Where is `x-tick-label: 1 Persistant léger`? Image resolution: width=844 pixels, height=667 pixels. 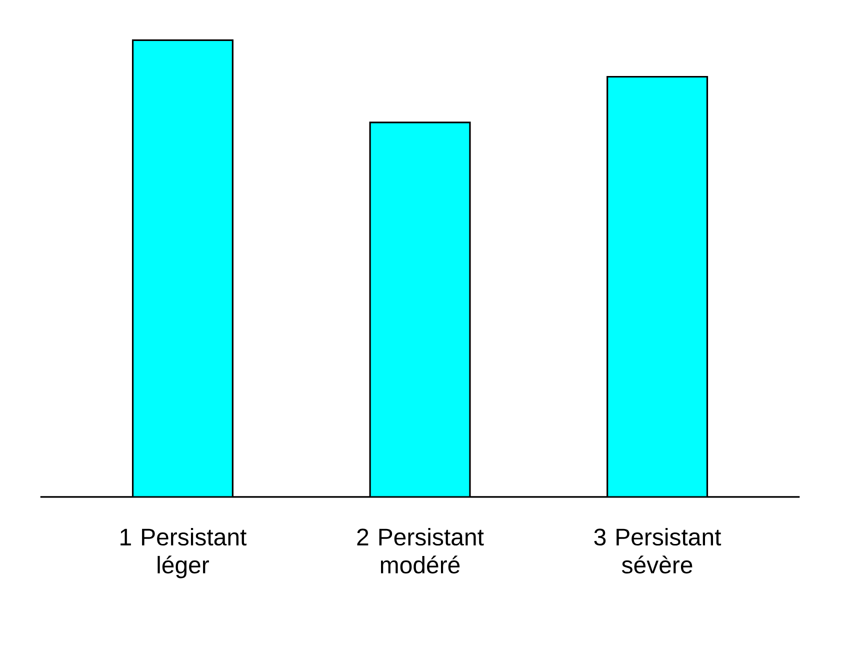 x-tick-label: 1 Persistant léger is located at coordinates (183, 553).